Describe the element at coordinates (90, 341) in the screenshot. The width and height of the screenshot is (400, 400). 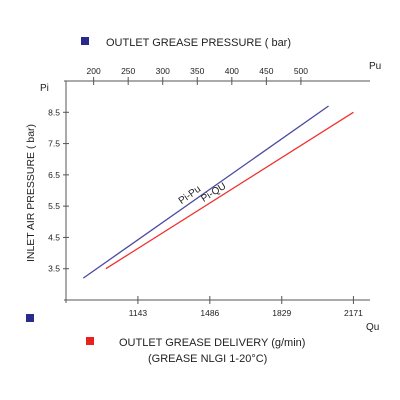
I see `bottom-legend-square` at that location.